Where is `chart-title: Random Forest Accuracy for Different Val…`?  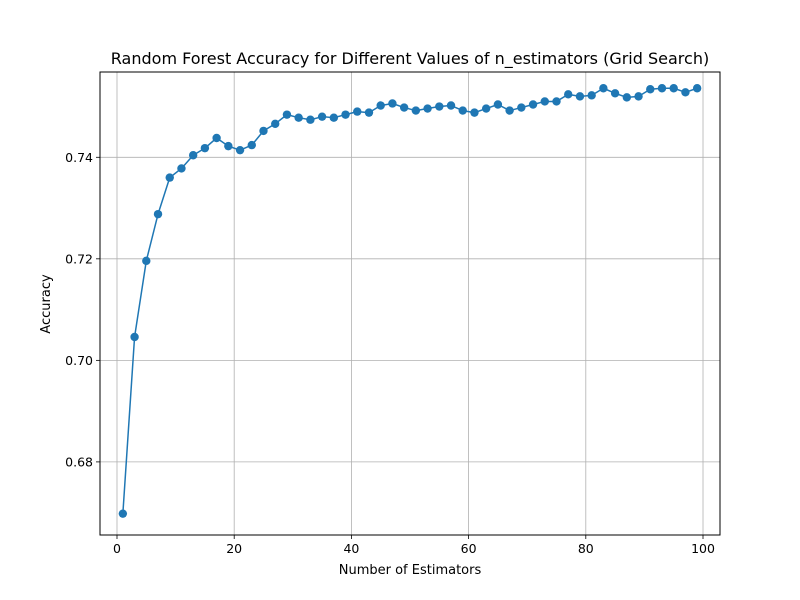 chart-title: Random Forest Accuracy for Different Val… is located at coordinates (410, 59).